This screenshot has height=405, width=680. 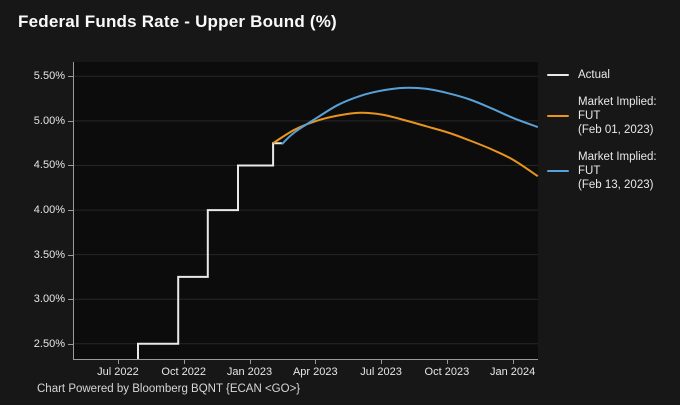 What do you see at coordinates (49, 343) in the screenshot?
I see `y-tick-label: 2.50%` at bounding box center [49, 343].